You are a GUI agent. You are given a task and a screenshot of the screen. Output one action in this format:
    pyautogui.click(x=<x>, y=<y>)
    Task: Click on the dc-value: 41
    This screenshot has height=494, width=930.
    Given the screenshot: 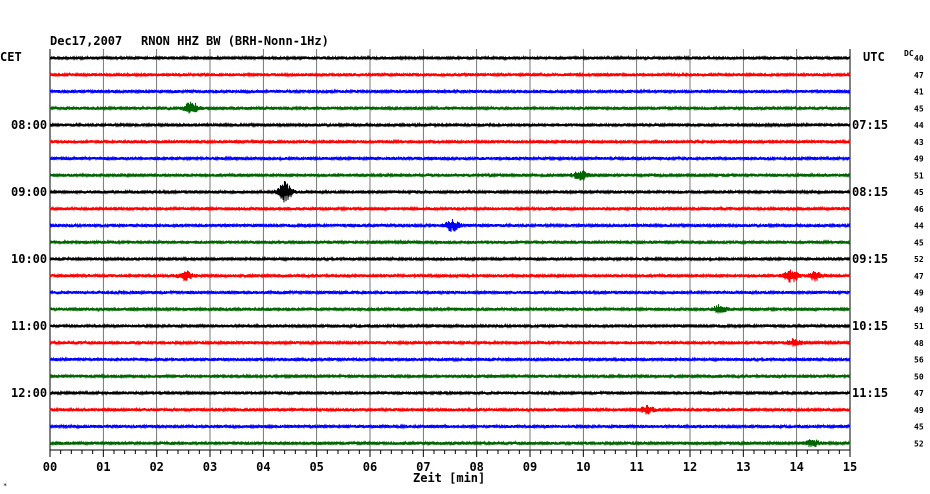 What is the action you would take?
    pyautogui.click(x=919, y=92)
    